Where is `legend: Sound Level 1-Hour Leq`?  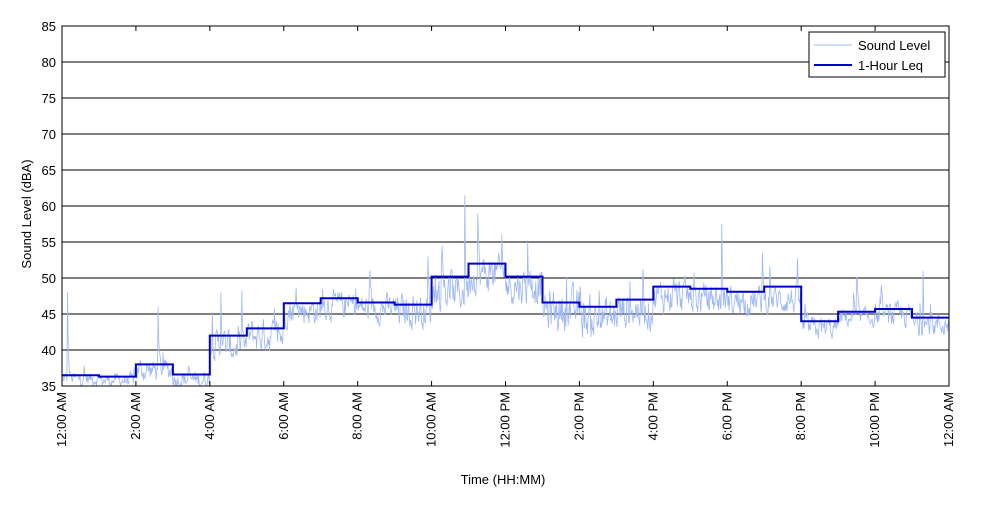 legend: Sound Level 1-Hour Leq is located at coordinates (877, 54).